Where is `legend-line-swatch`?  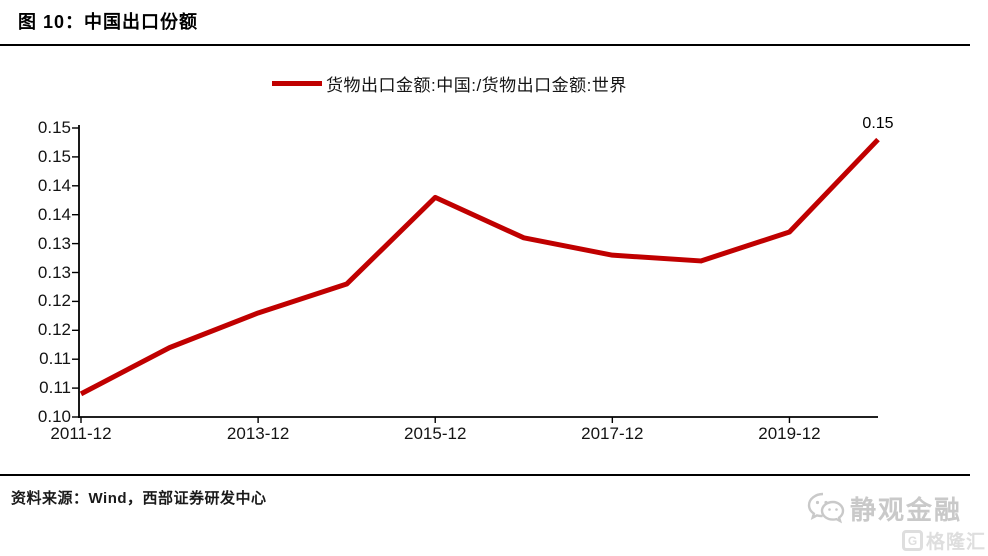 legend-line-swatch is located at coordinates (297, 83).